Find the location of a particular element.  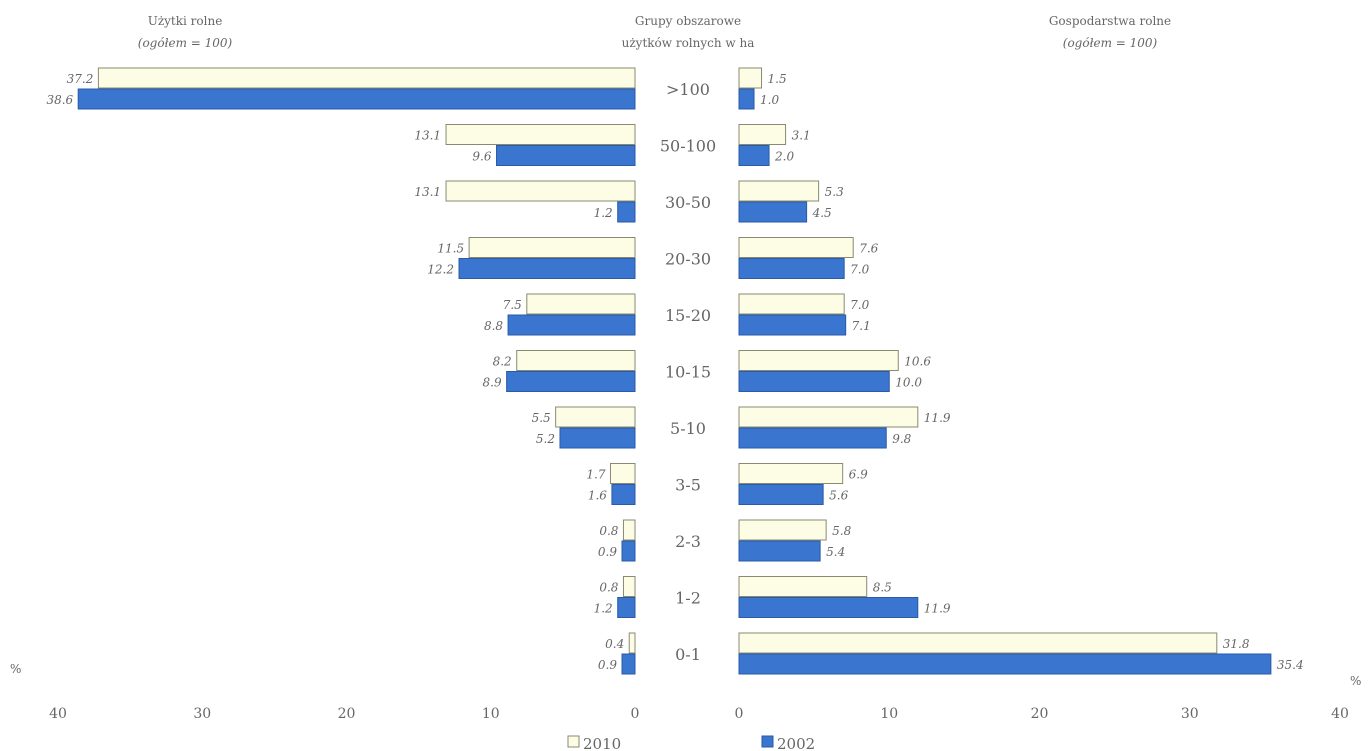

left-value-label-2010: 11.5 is located at coordinates (450, 249).